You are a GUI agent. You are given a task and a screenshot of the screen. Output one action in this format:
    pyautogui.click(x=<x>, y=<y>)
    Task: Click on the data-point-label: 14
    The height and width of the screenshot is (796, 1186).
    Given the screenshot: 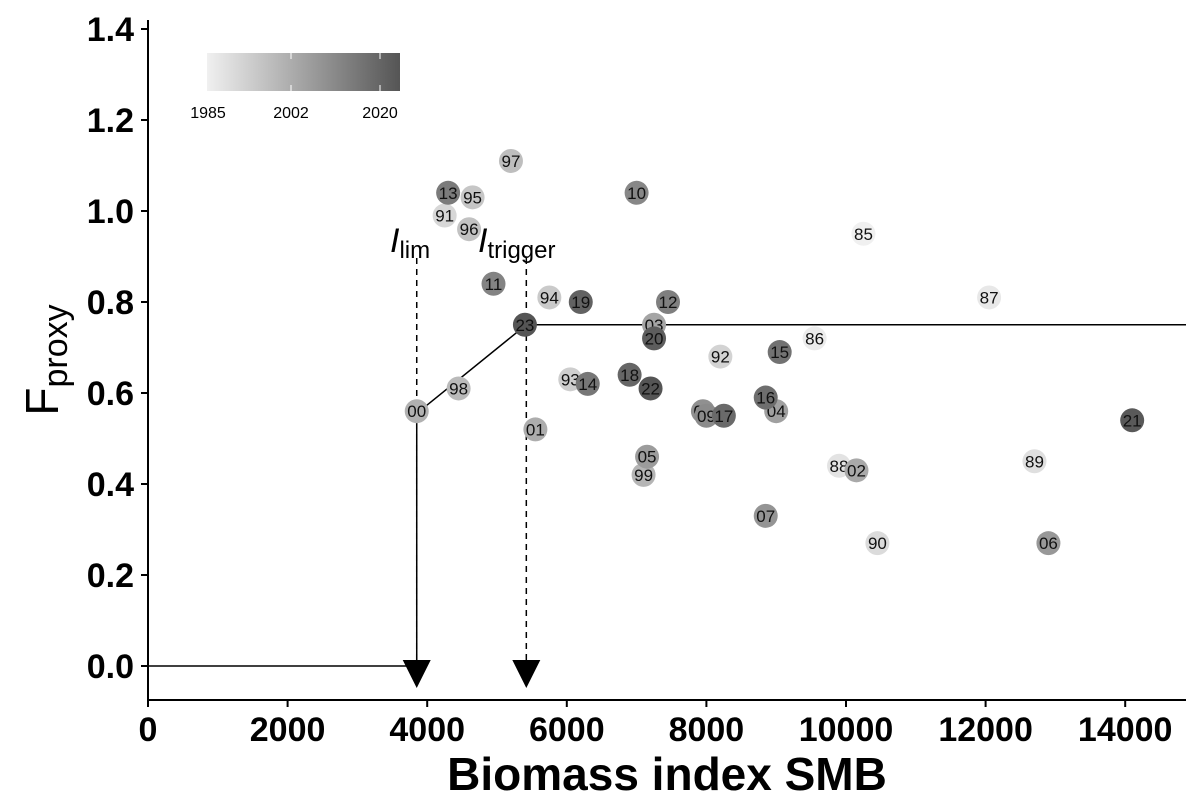 What is the action you would take?
    pyautogui.click(x=587, y=384)
    